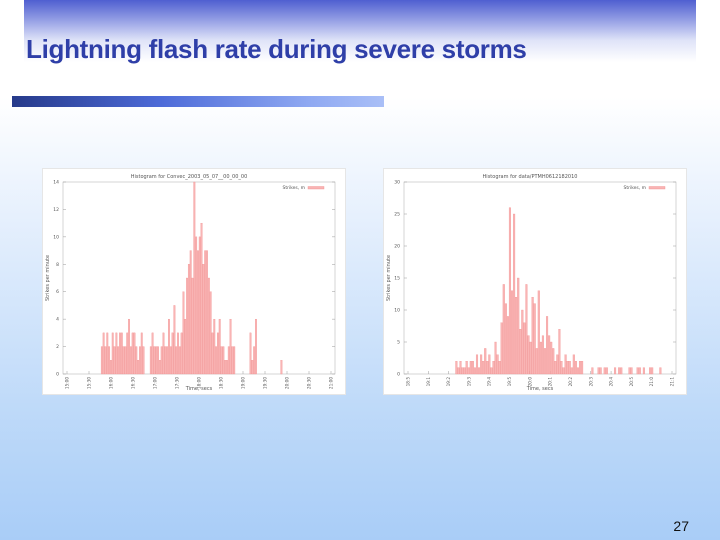 The width and height of the screenshot is (720, 540). Describe the element at coordinates (198, 101) in the screenshot. I see `title-underline` at that location.